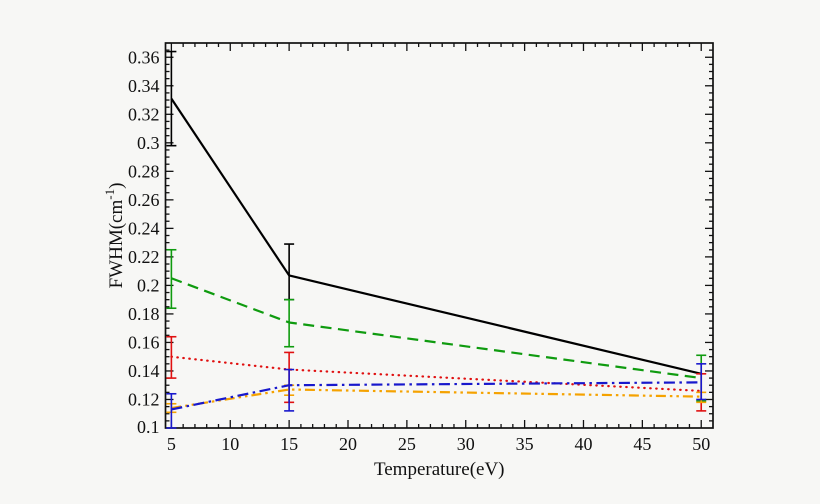 The width and height of the screenshot is (820, 504). What do you see at coordinates (144, 314) in the screenshot?
I see `y-tick-label: 0.18` at bounding box center [144, 314].